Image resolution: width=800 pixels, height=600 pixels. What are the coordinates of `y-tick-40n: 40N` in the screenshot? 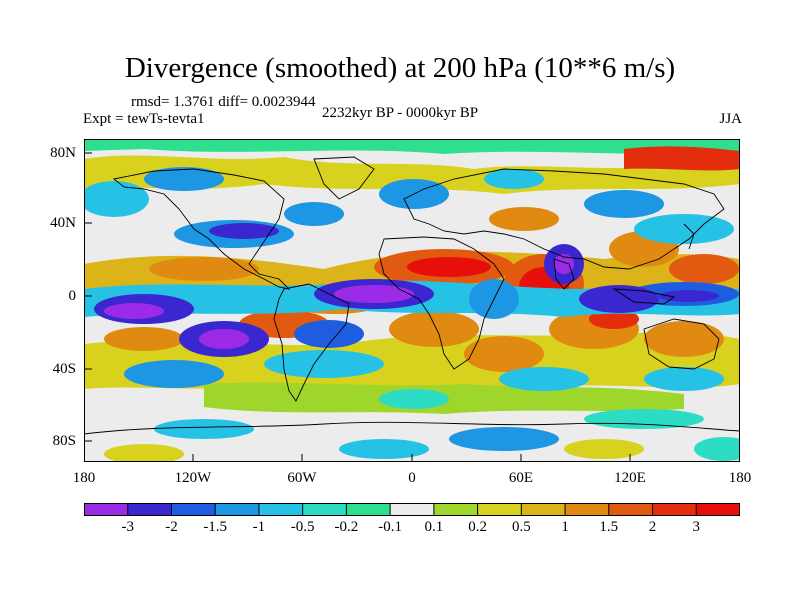 It's located at (63, 223).